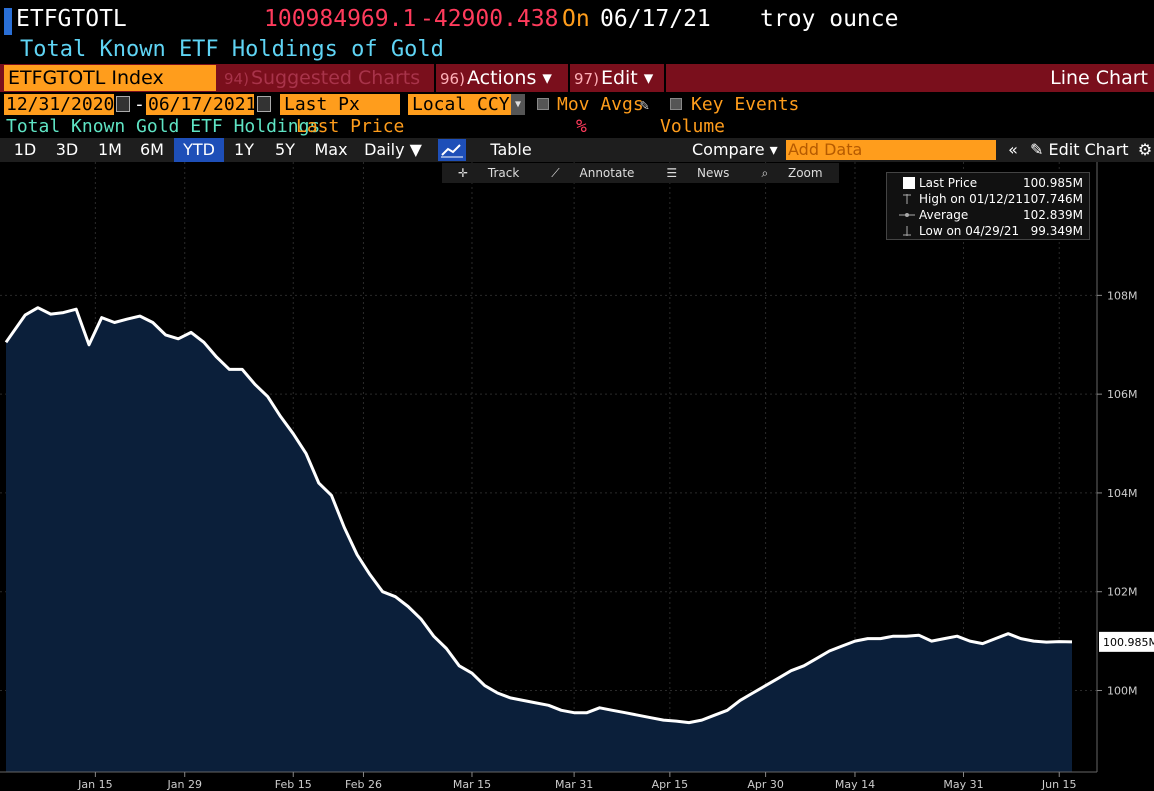 The height and width of the screenshot is (791, 1154). What do you see at coordinates (340, 19) in the screenshot?
I see `last-value: 100984969.1` at bounding box center [340, 19].